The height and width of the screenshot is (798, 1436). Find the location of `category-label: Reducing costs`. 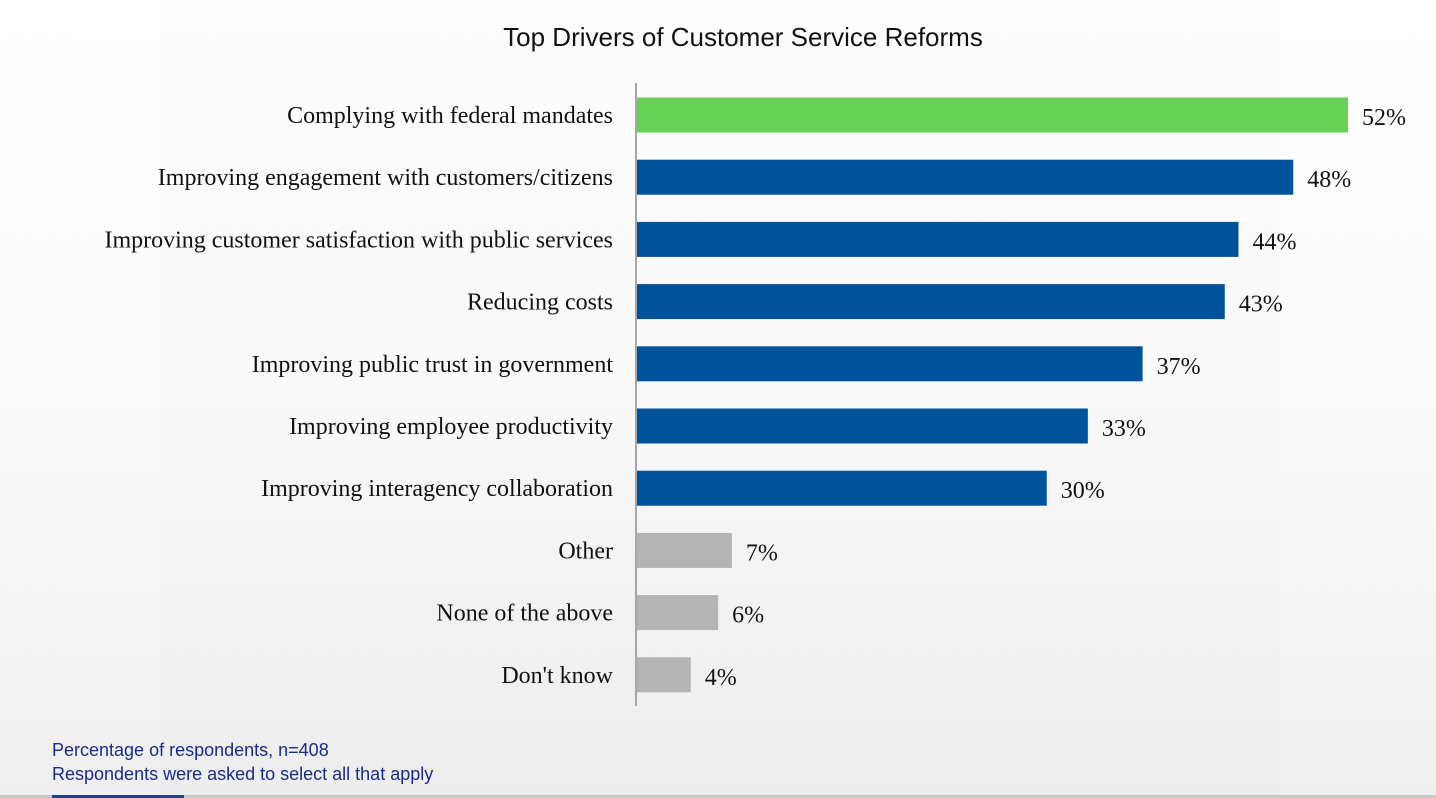

category-label: Reducing costs is located at coordinates (540, 303).